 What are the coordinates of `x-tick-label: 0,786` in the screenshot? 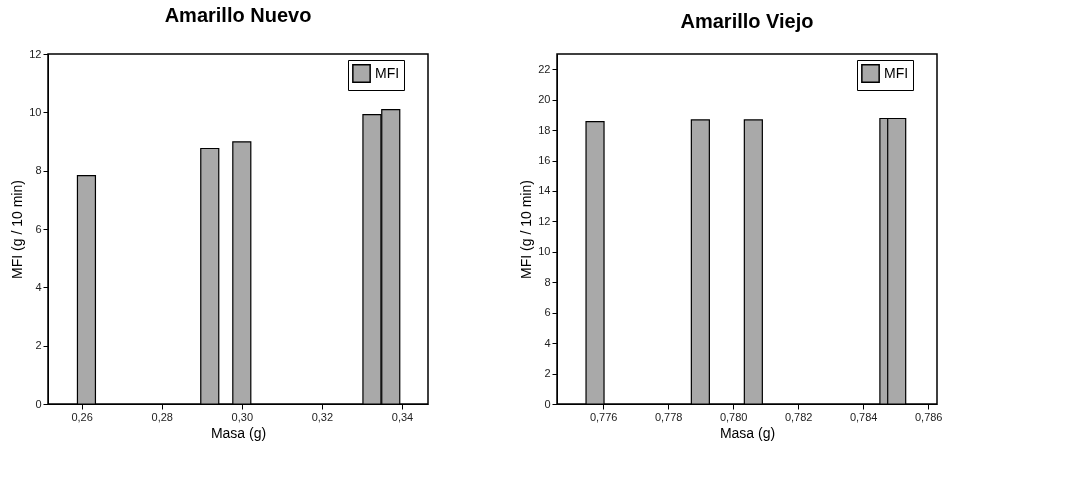 It's located at (928, 416).